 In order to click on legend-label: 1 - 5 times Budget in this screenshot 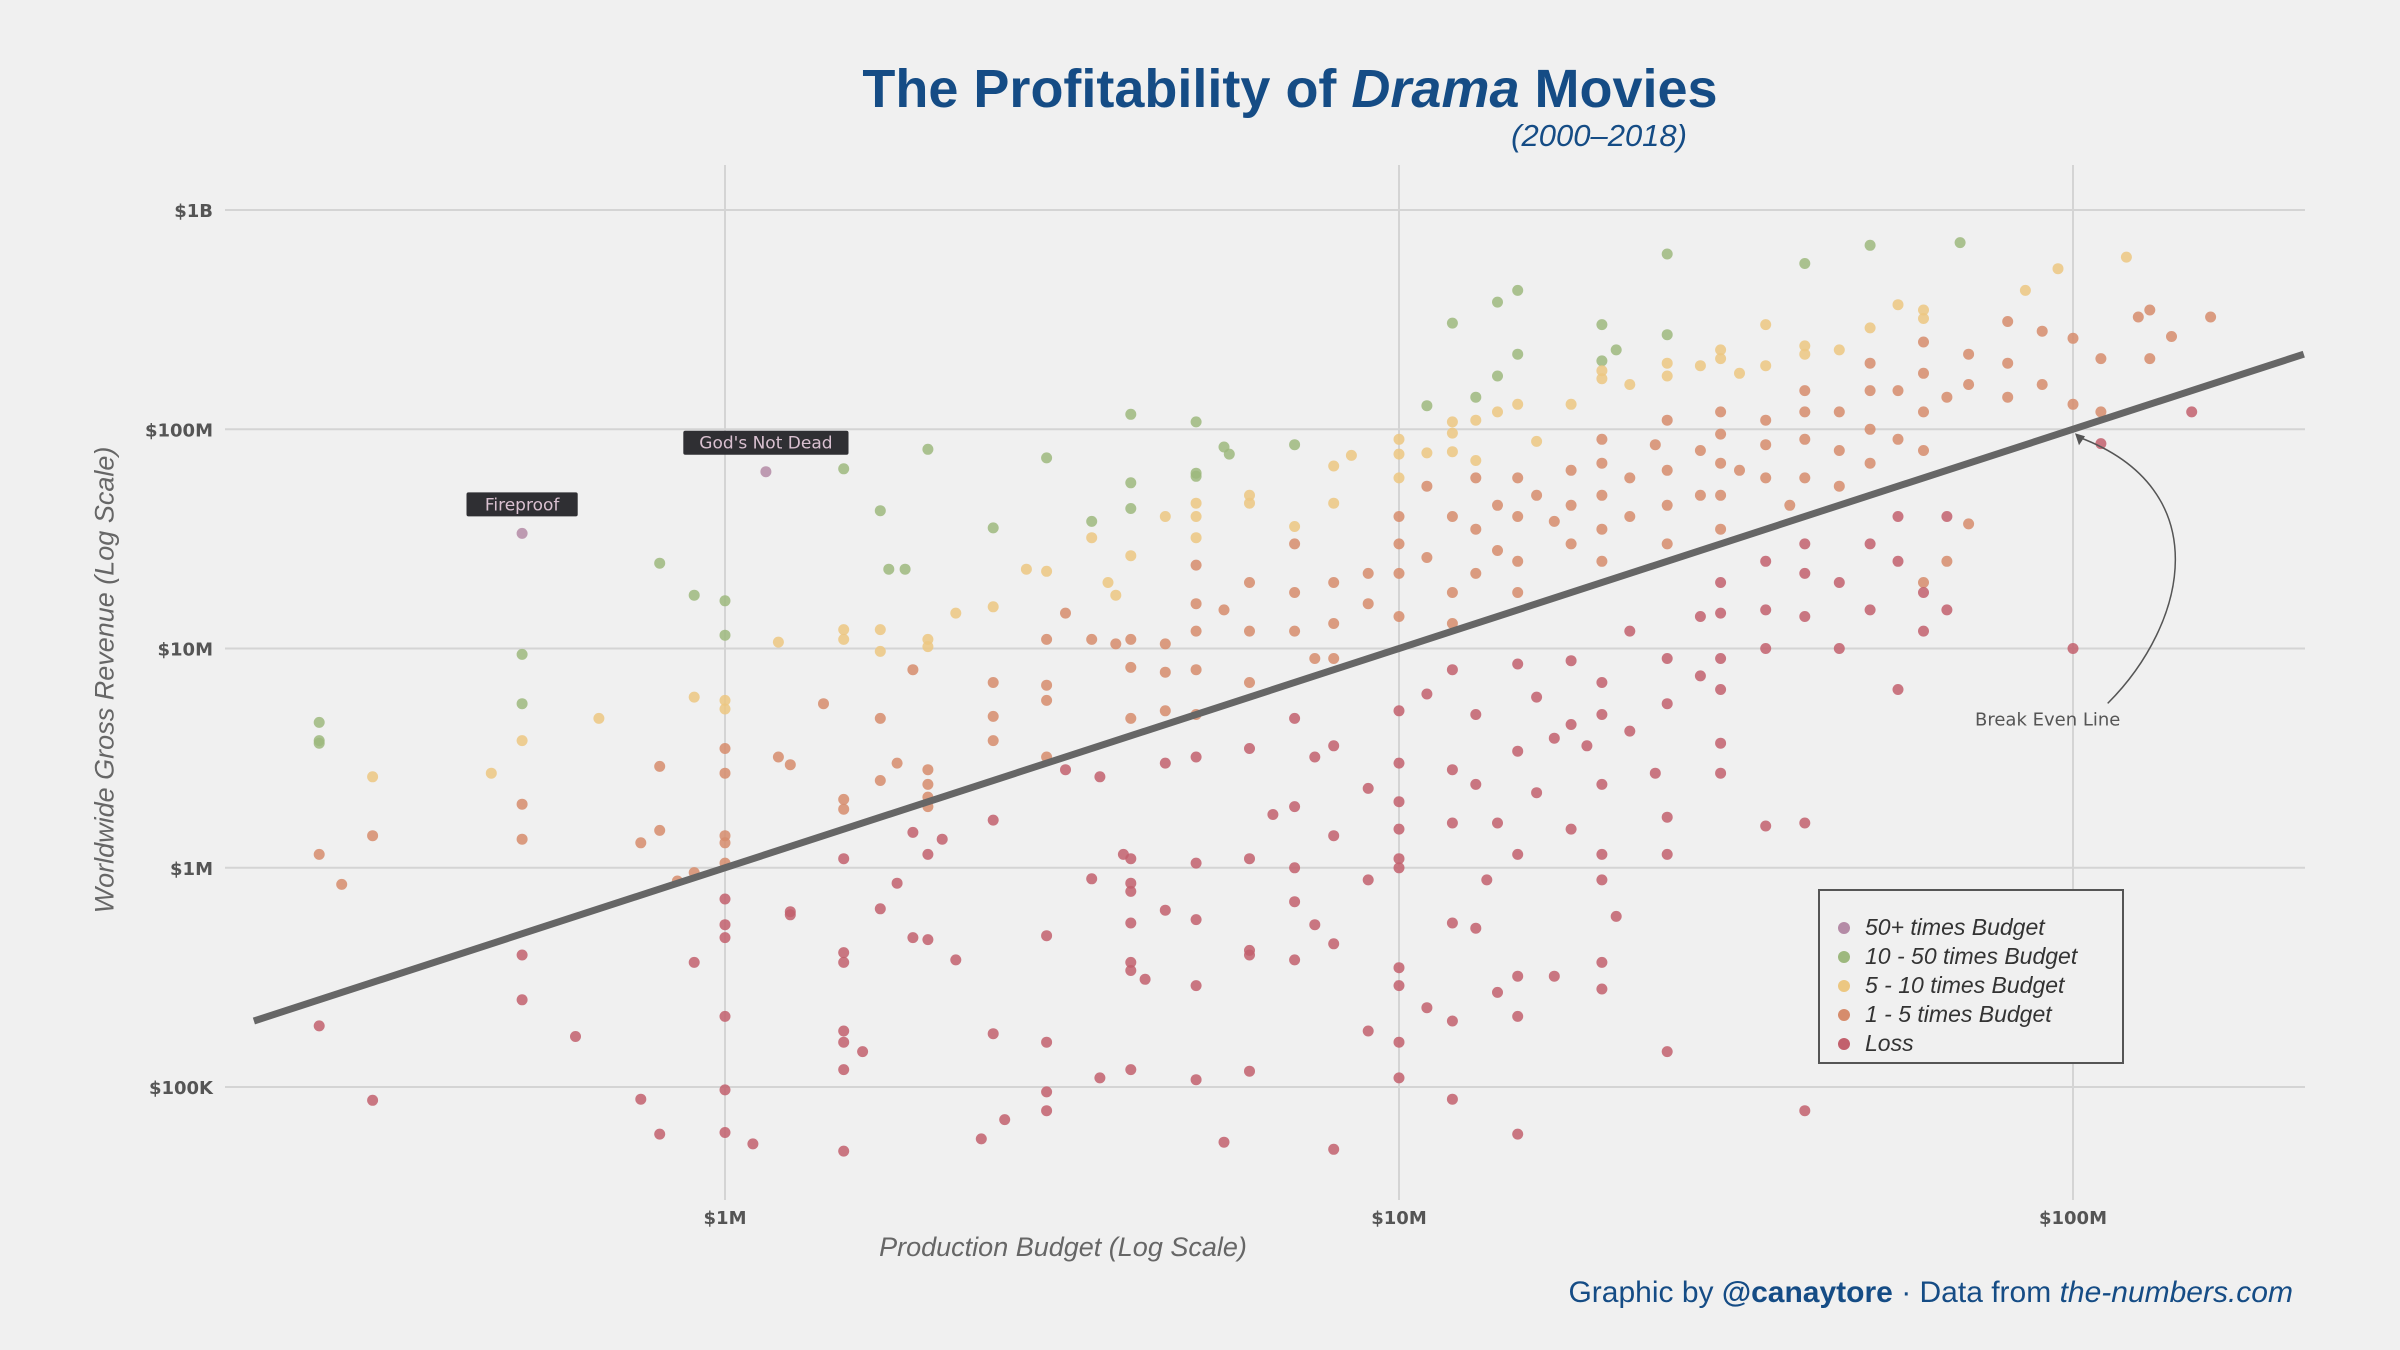, I will do `click(1958, 1014)`.